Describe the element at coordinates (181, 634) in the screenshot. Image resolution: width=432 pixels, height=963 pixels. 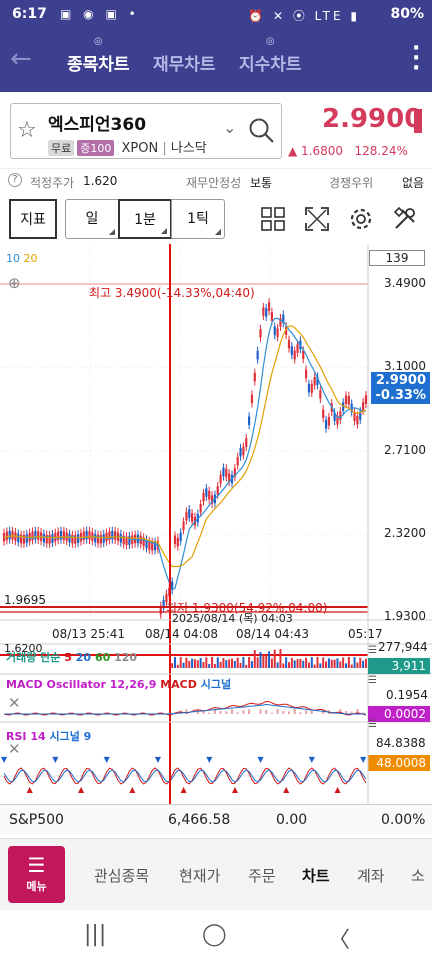
I see `x-label-2: 08/14 04:08` at that location.